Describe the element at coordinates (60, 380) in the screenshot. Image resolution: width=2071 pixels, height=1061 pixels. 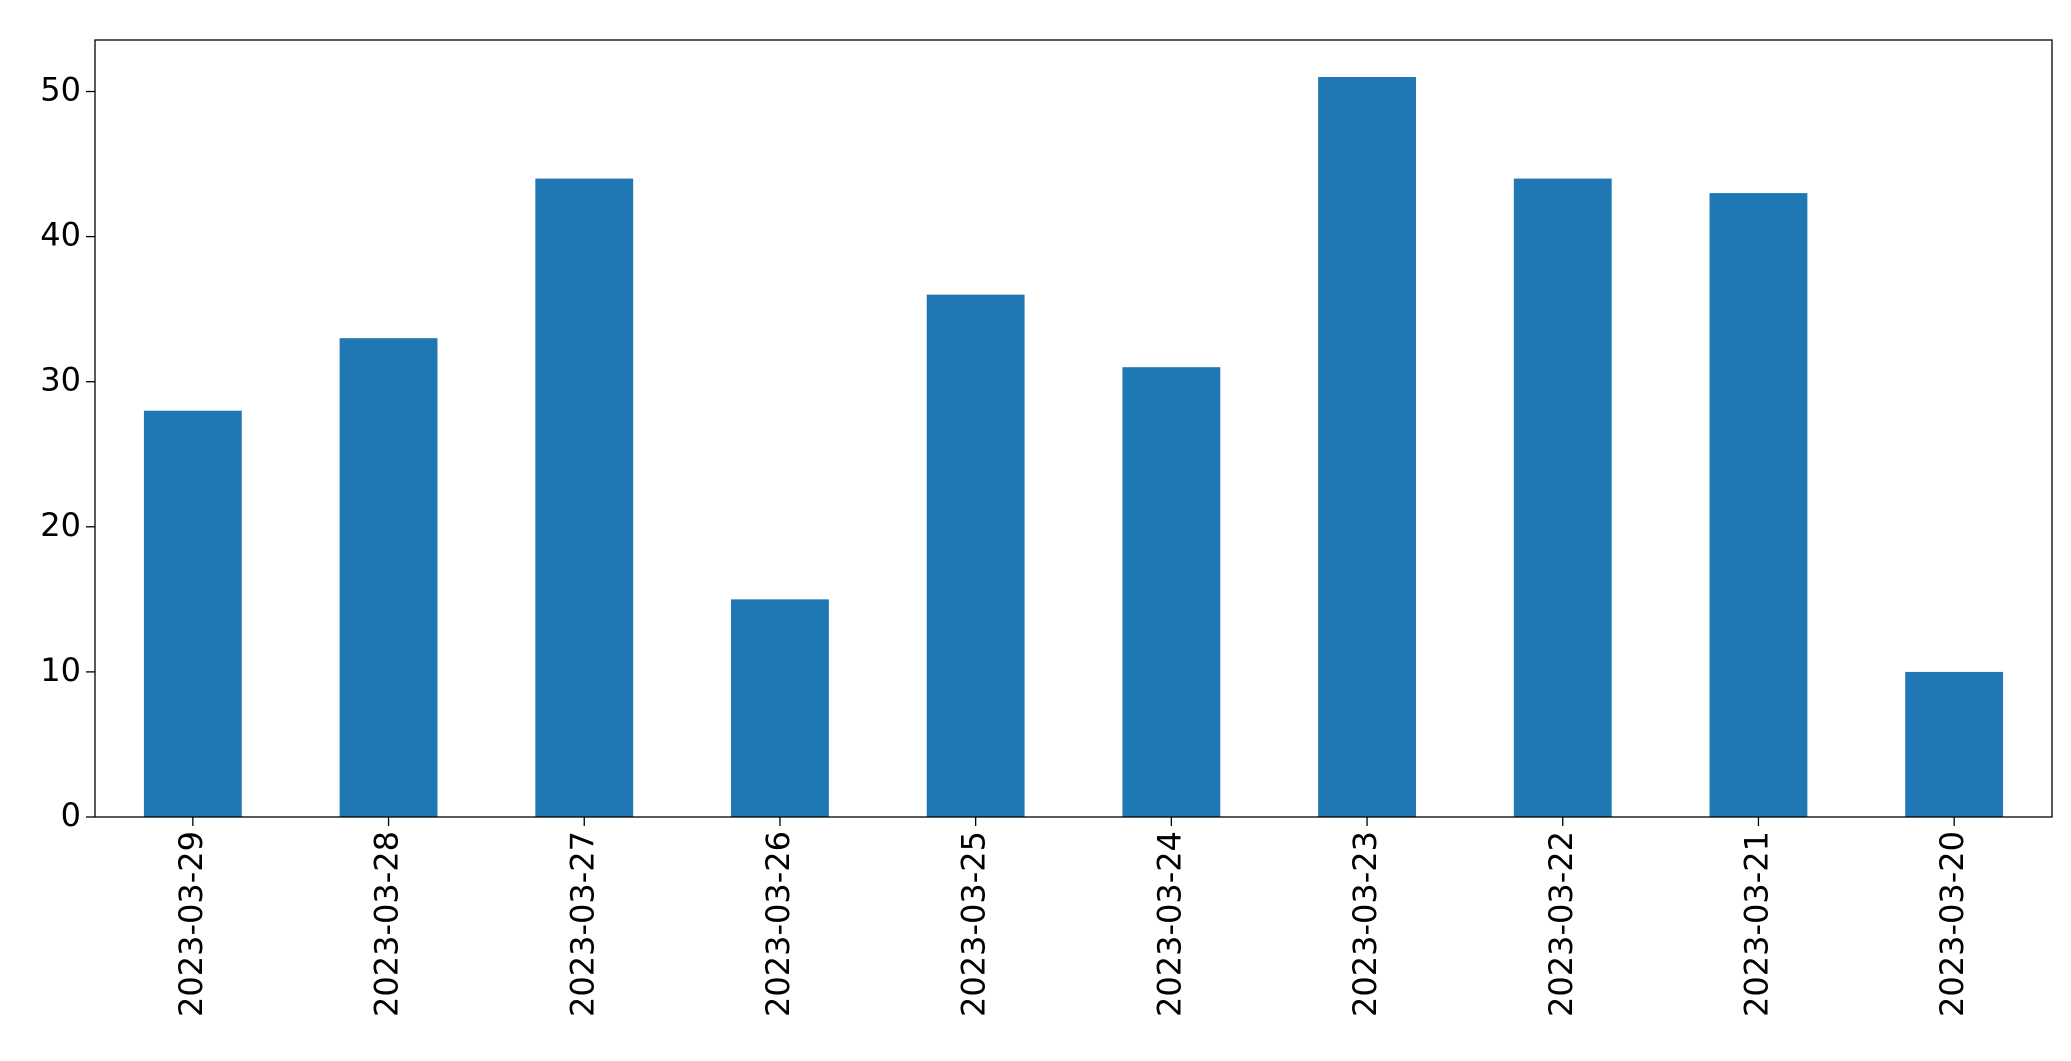
I see `y-tick-label: 30` at that location.